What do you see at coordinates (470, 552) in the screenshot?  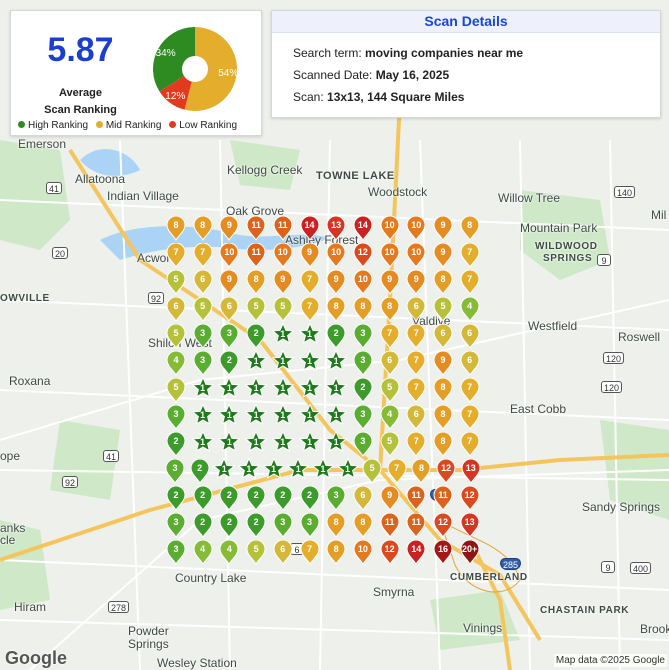 I see `rank-pin: 20+` at bounding box center [470, 552].